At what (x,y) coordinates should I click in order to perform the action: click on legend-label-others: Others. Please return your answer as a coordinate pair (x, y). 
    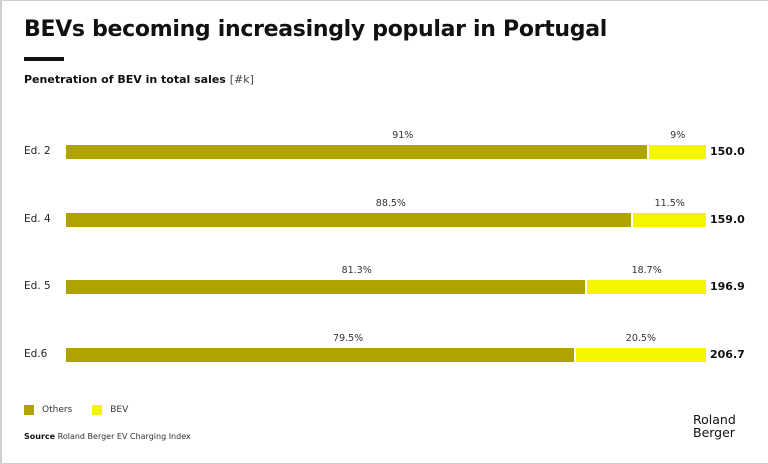
    Looking at the image, I should click on (57, 410).